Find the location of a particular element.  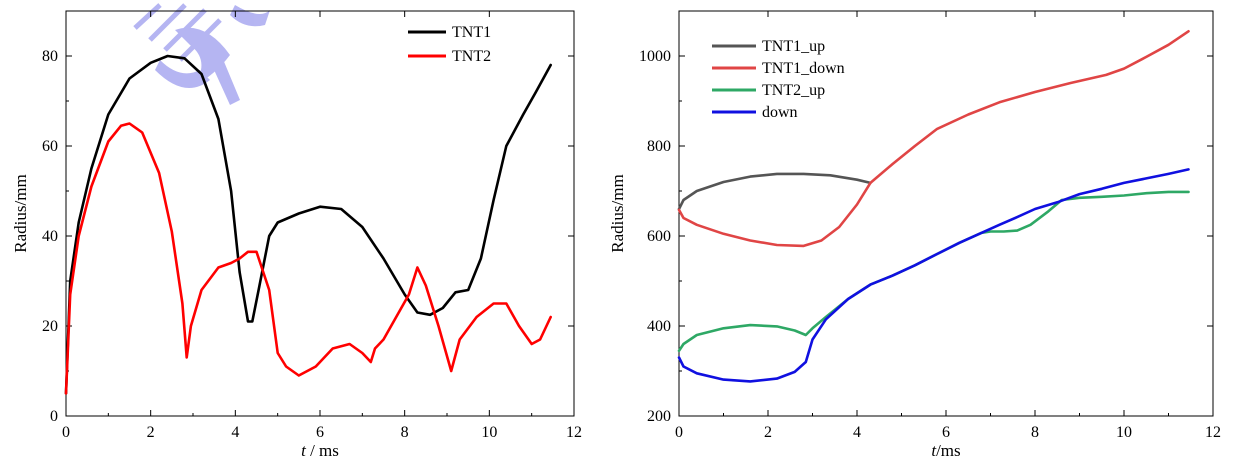

legend-label: TNT2 is located at coordinates (471, 56).